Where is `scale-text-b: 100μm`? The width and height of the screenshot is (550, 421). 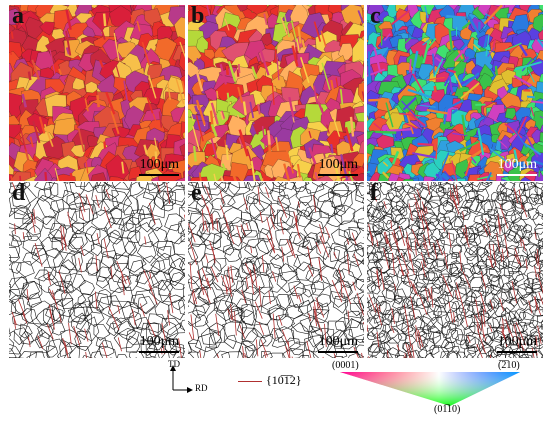
scale-text-b: 100μm is located at coordinates (338, 164).